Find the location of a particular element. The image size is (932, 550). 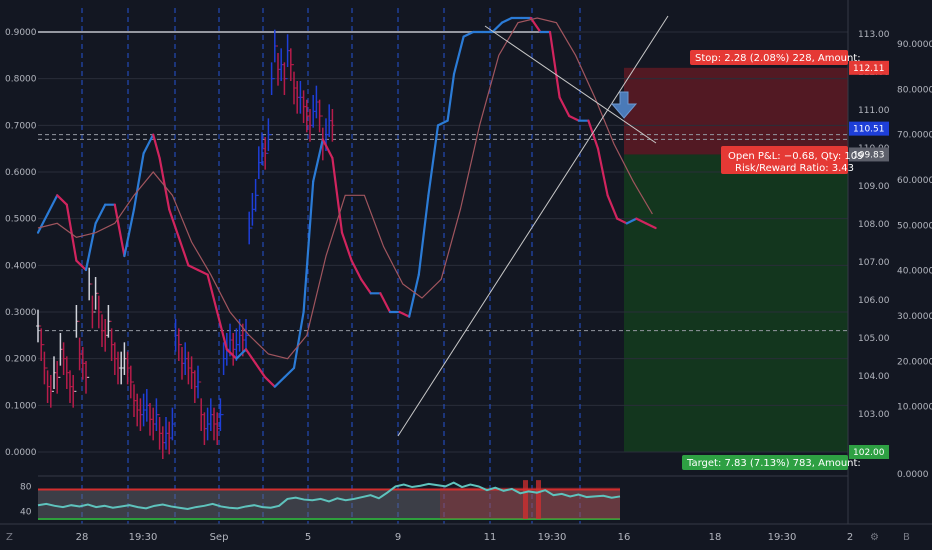

time-axis-label: 28 is located at coordinates (82, 537).